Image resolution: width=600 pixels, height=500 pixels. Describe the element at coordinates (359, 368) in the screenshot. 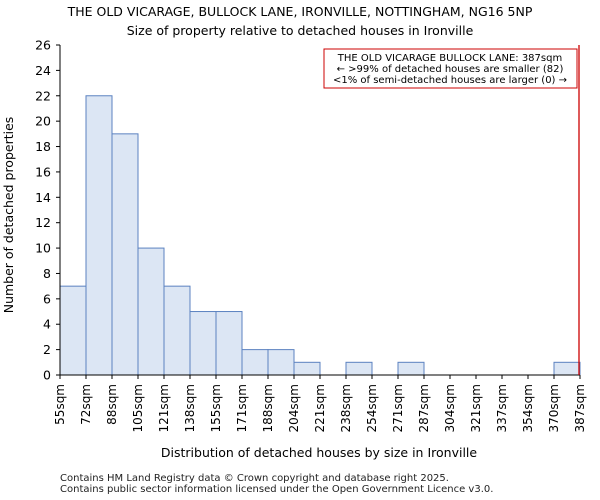

I see `bar-238sqm` at that location.